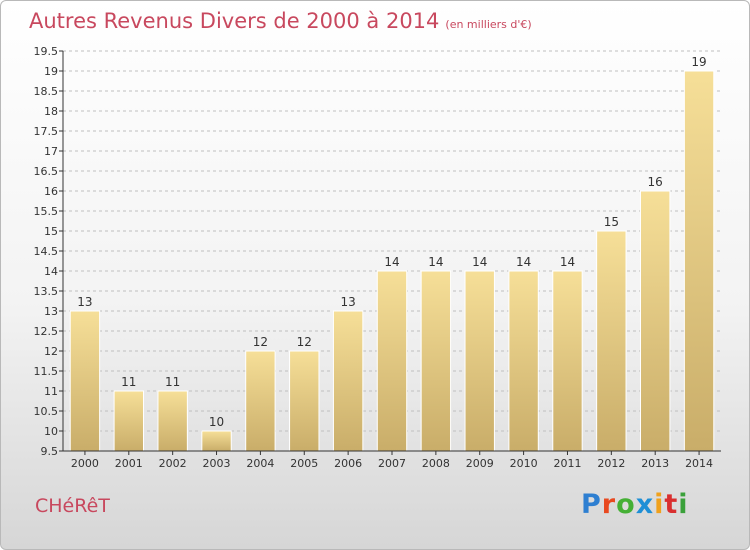  I want to click on x-tick-label: 2003, so click(217, 463).